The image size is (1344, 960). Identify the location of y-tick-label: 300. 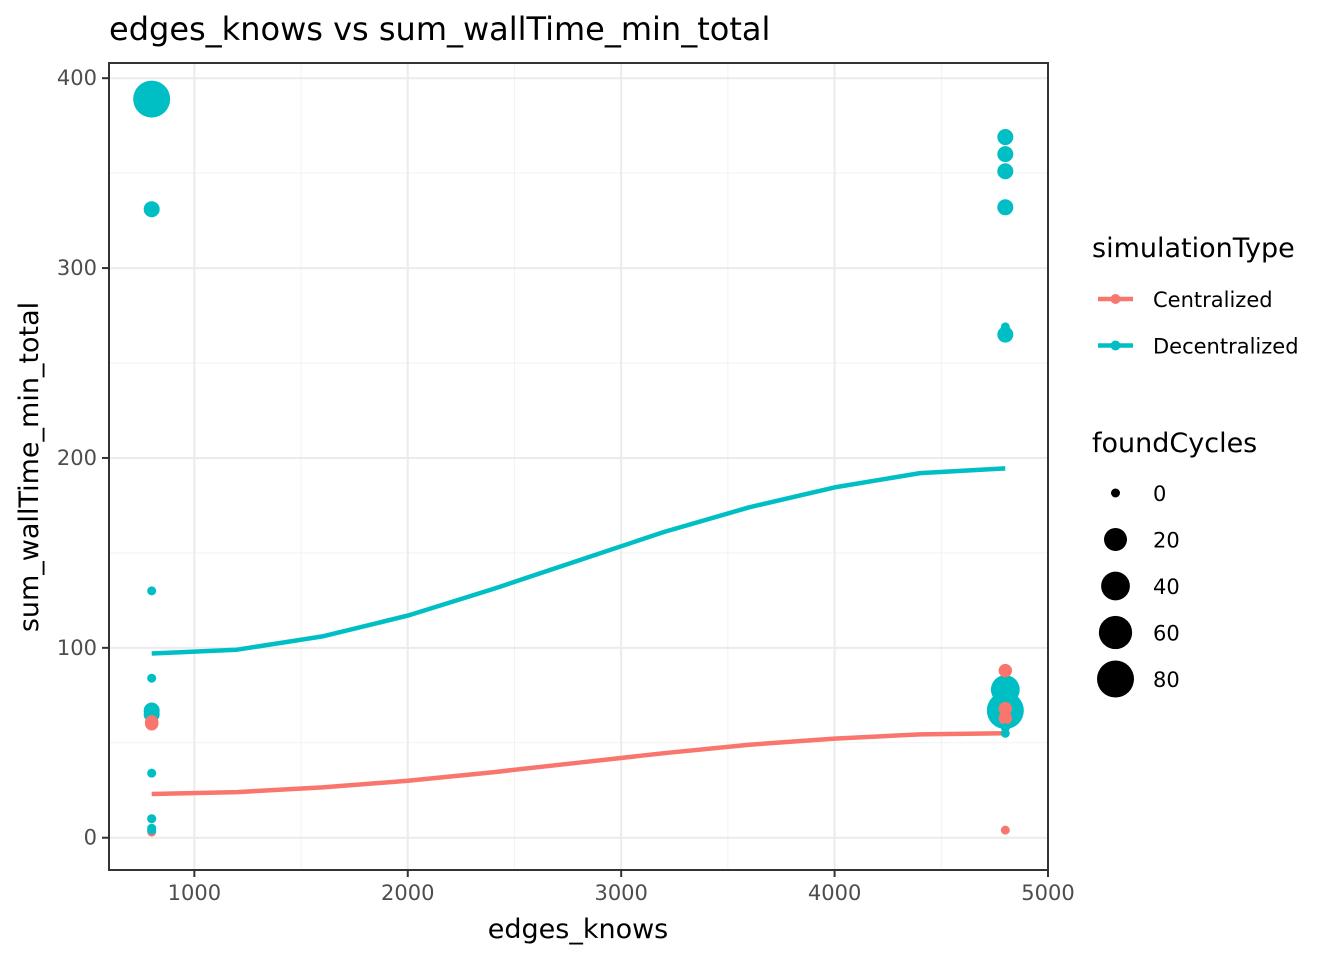
(77, 268).